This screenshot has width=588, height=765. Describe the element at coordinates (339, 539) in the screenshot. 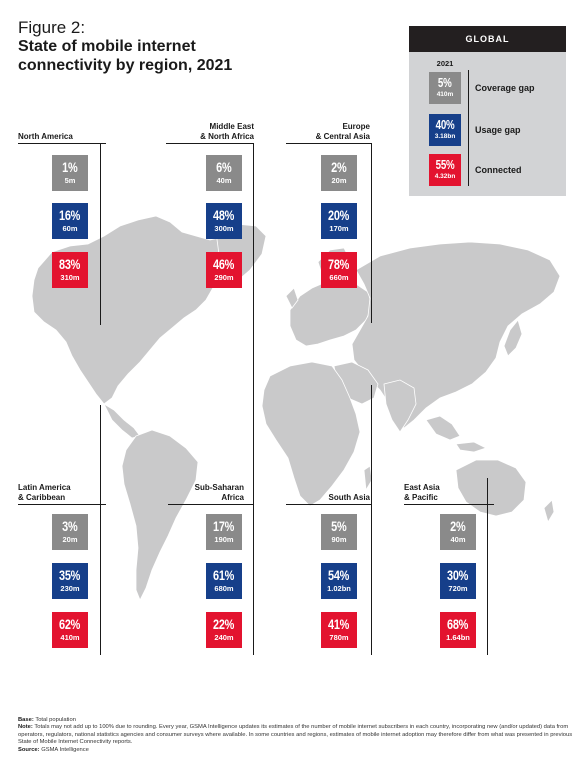

I see `population: 90m` at that location.